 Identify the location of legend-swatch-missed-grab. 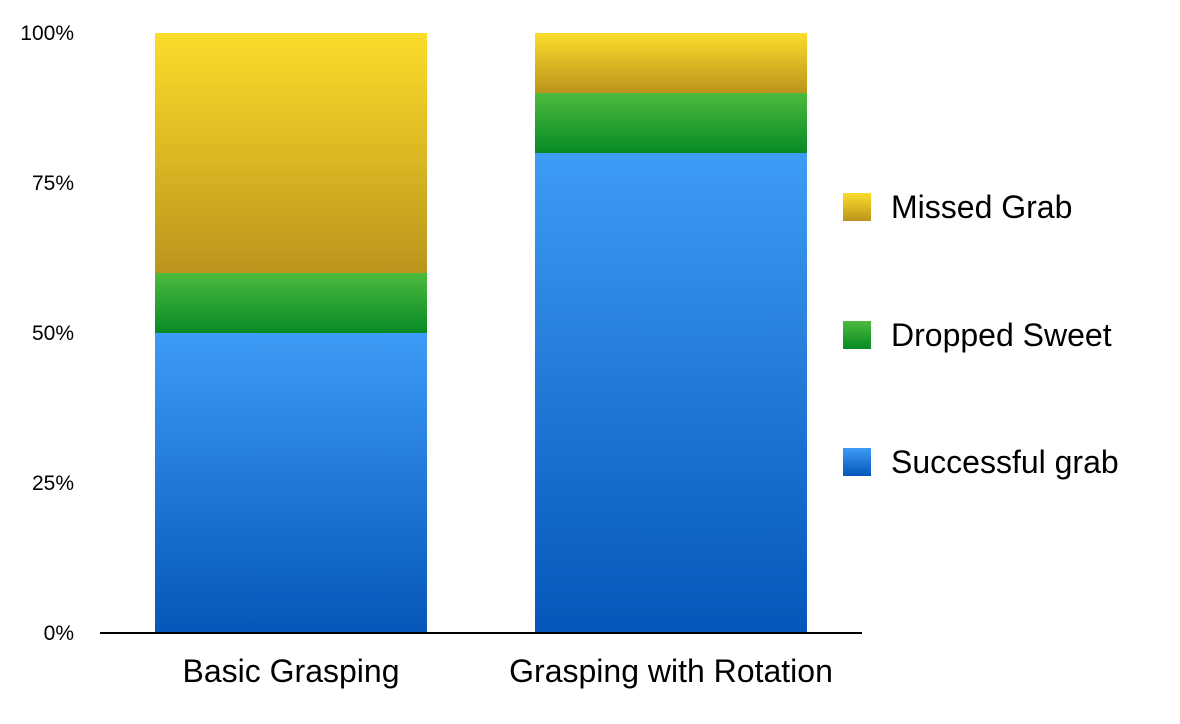
(857, 207).